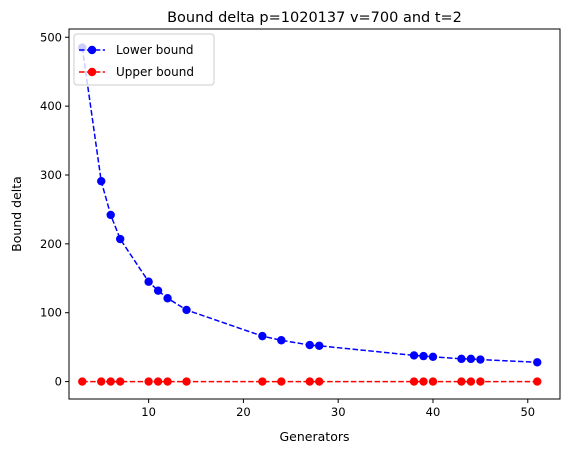 This screenshot has width=571, height=459. What do you see at coordinates (58, 382) in the screenshot?
I see `y-tick-label: 0` at bounding box center [58, 382].